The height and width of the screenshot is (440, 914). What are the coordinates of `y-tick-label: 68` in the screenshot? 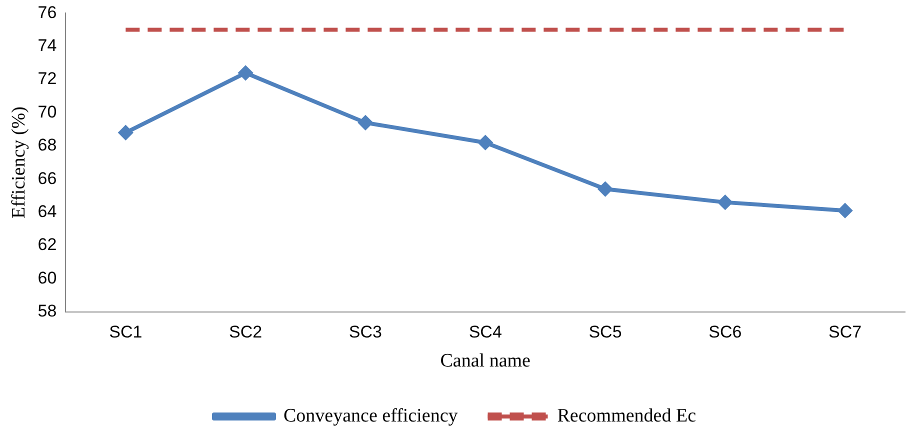 It's located at (47, 145).